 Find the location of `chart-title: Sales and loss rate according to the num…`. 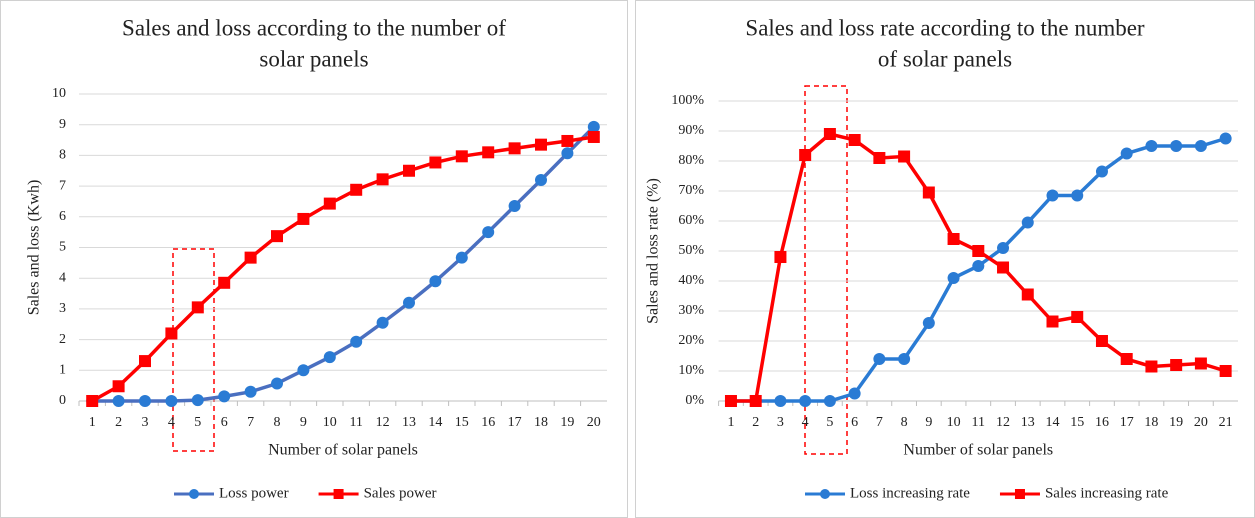

chart-title: Sales and loss rate according to the num… is located at coordinates (945, 27).